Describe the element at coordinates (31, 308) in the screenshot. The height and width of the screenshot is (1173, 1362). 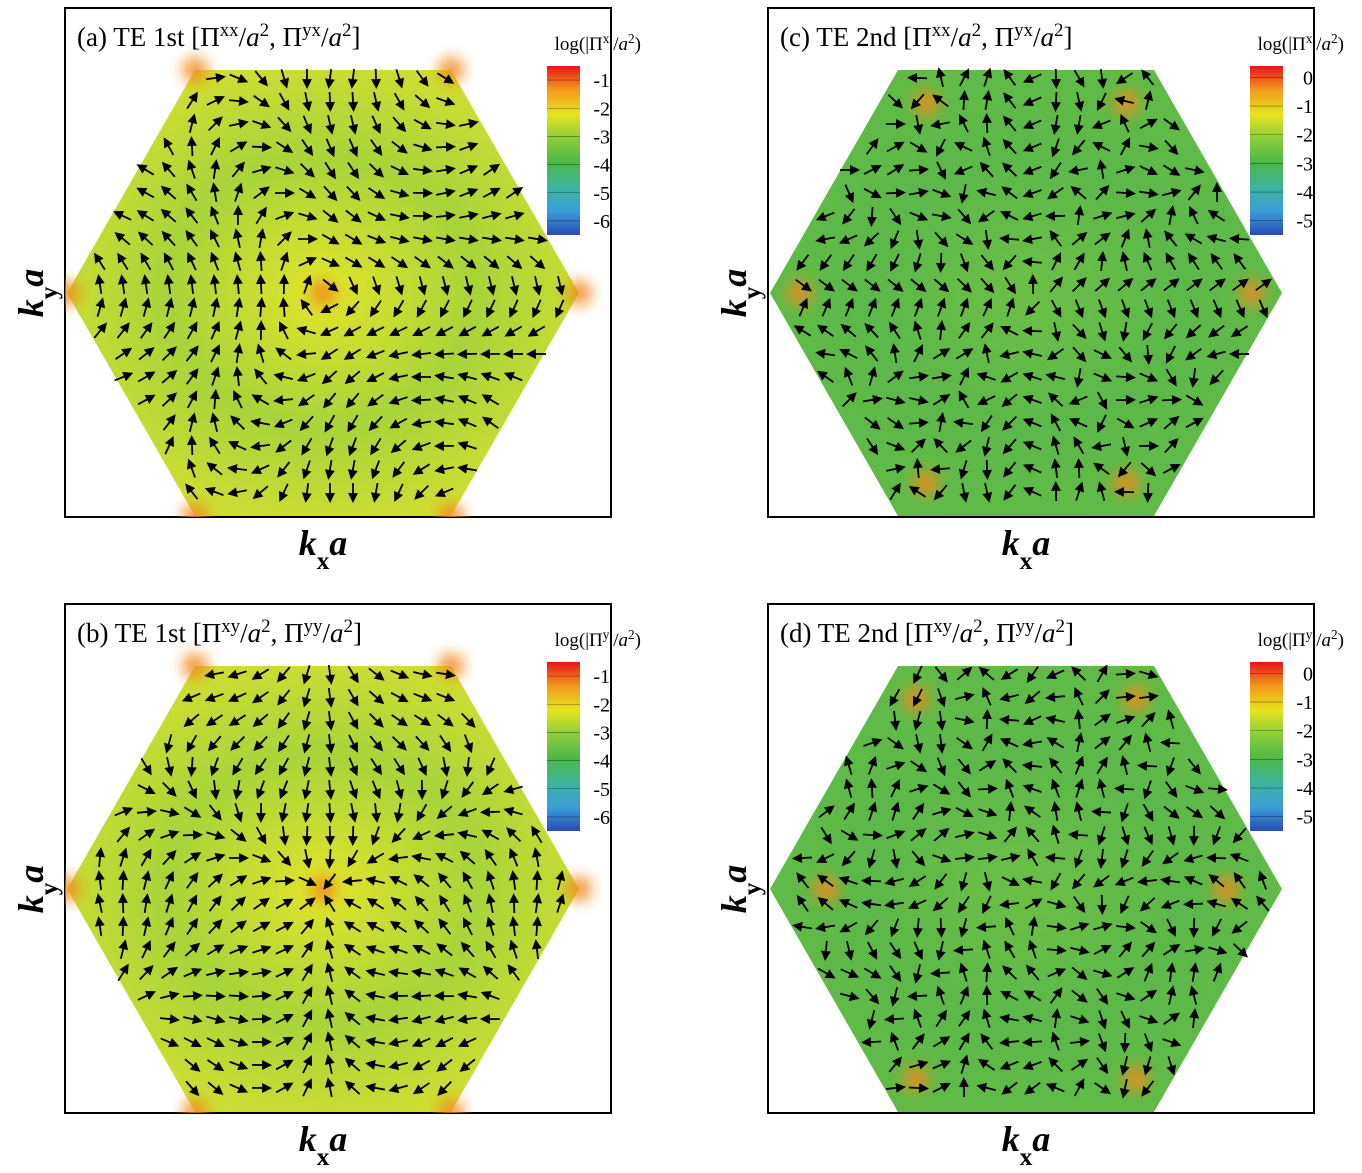
I see `text-segment: k` at that location.